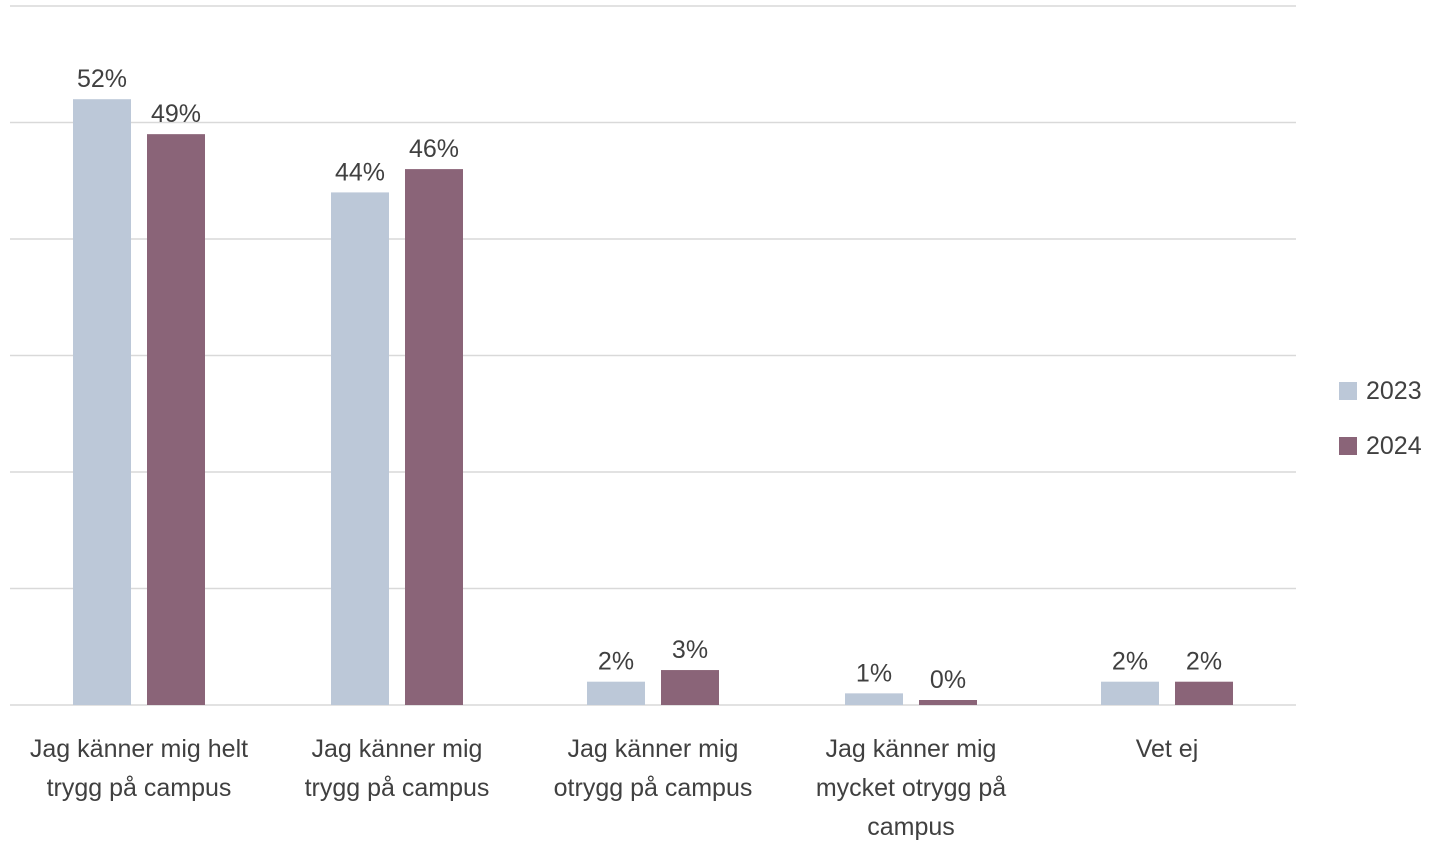 The image size is (1432, 842). I want to click on data-label-2024-cat-2: 3%, so click(690, 650).